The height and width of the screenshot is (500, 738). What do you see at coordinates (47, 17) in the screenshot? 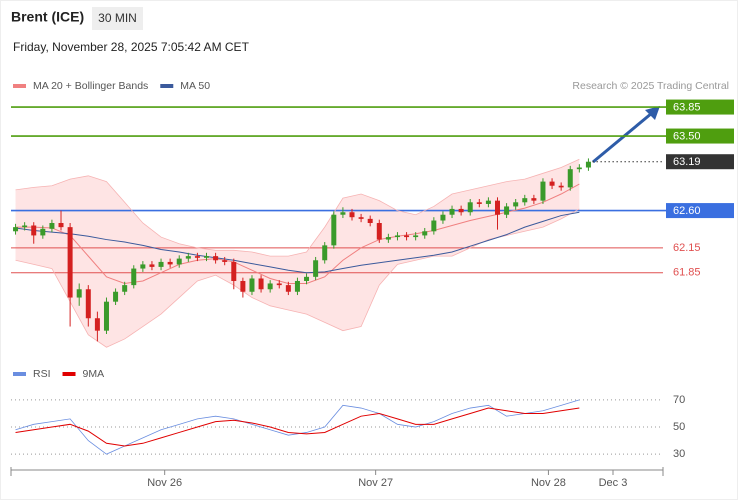
I see `chart-title: Brent (ICE)` at bounding box center [47, 17].